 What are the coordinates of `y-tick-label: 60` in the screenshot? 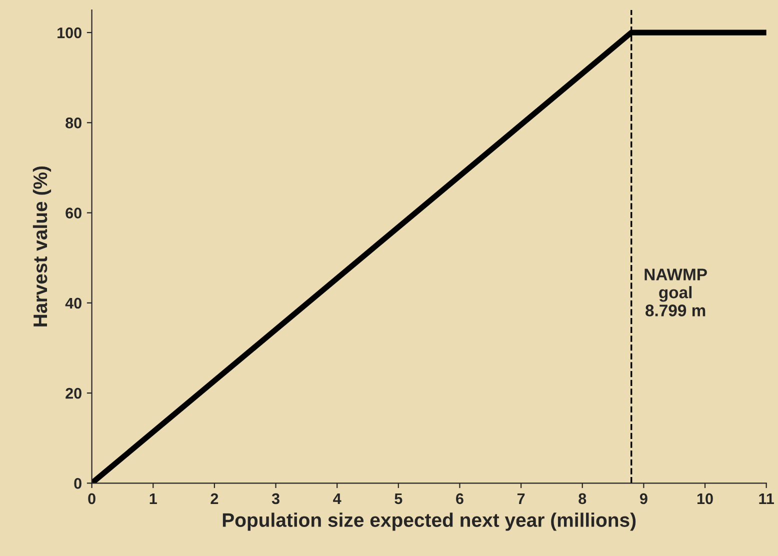 It's located at (74, 213).